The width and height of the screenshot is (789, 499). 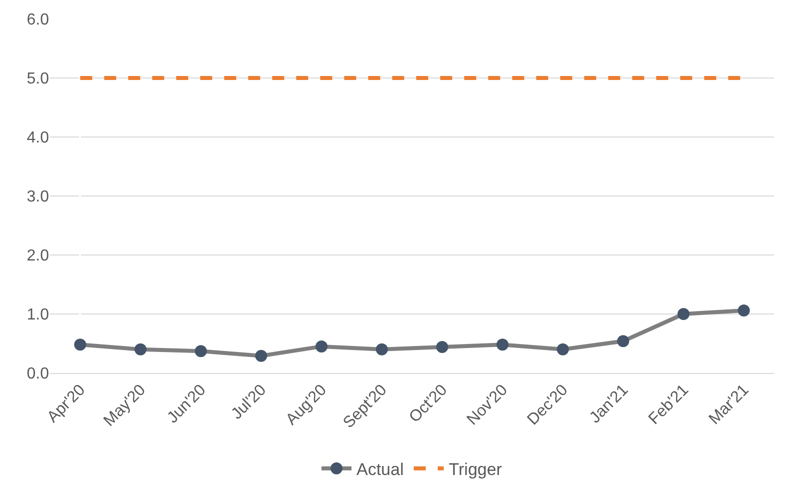 What do you see at coordinates (380, 470) in the screenshot?
I see `legend-label: Actual` at bounding box center [380, 470].